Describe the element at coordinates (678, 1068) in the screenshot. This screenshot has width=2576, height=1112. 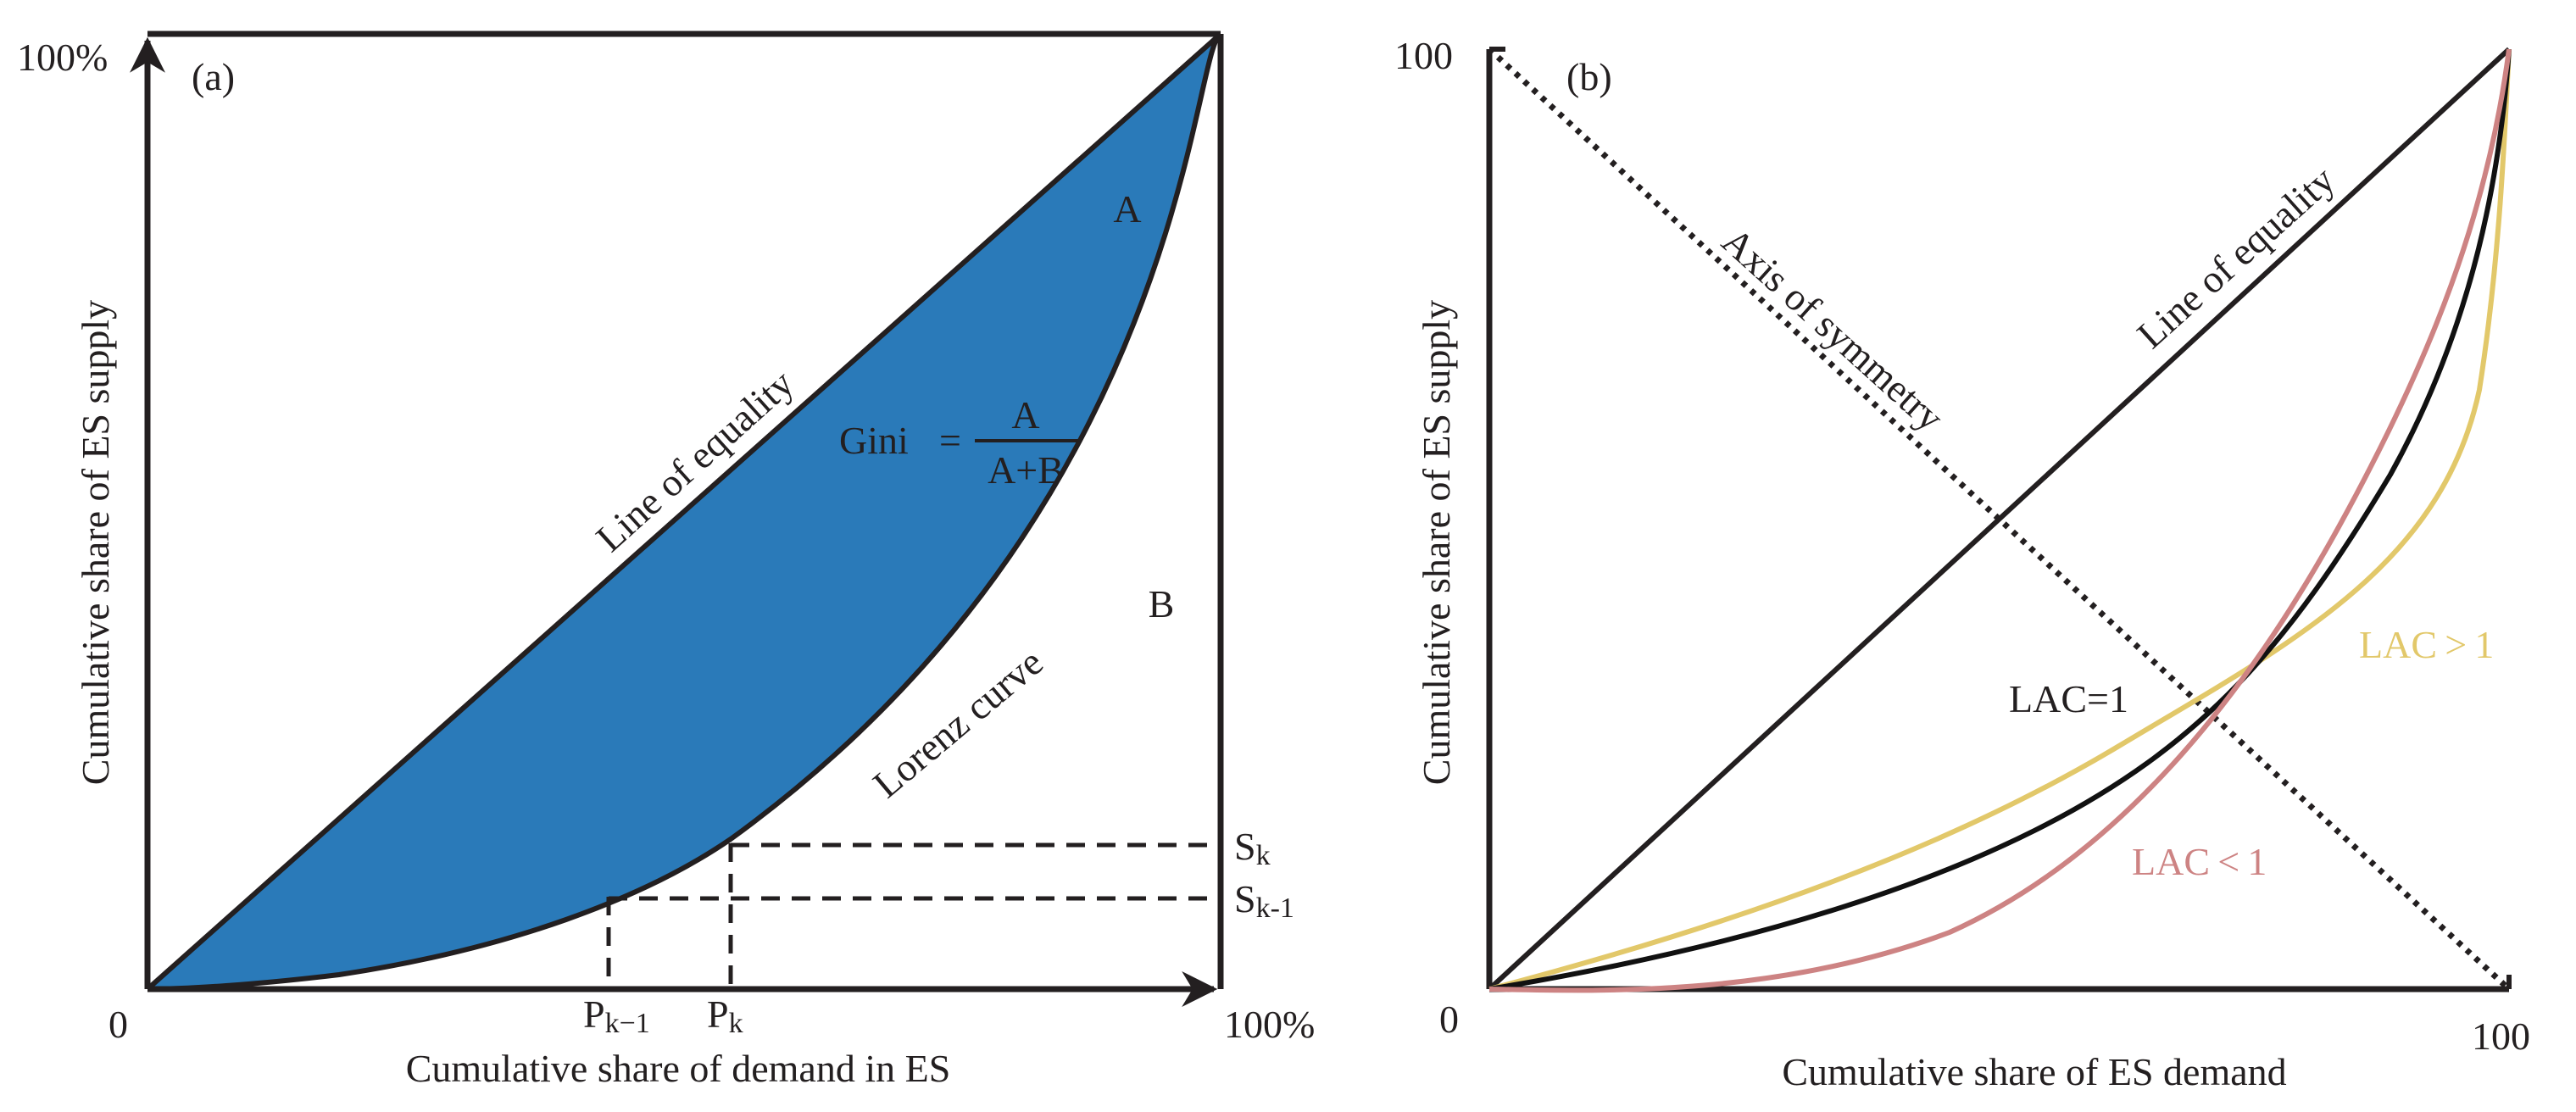
I see `x-axis-title-a: Cumulative share of demand in ES` at that location.